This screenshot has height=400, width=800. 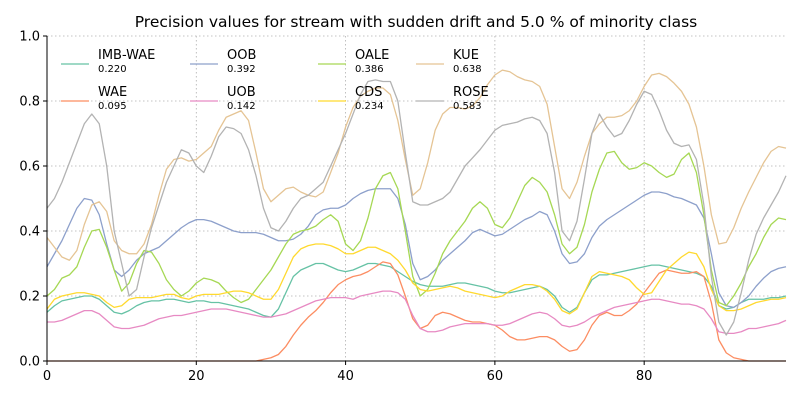 What do you see at coordinates (241, 55) in the screenshot?
I see `legend-label: OOB` at bounding box center [241, 55].